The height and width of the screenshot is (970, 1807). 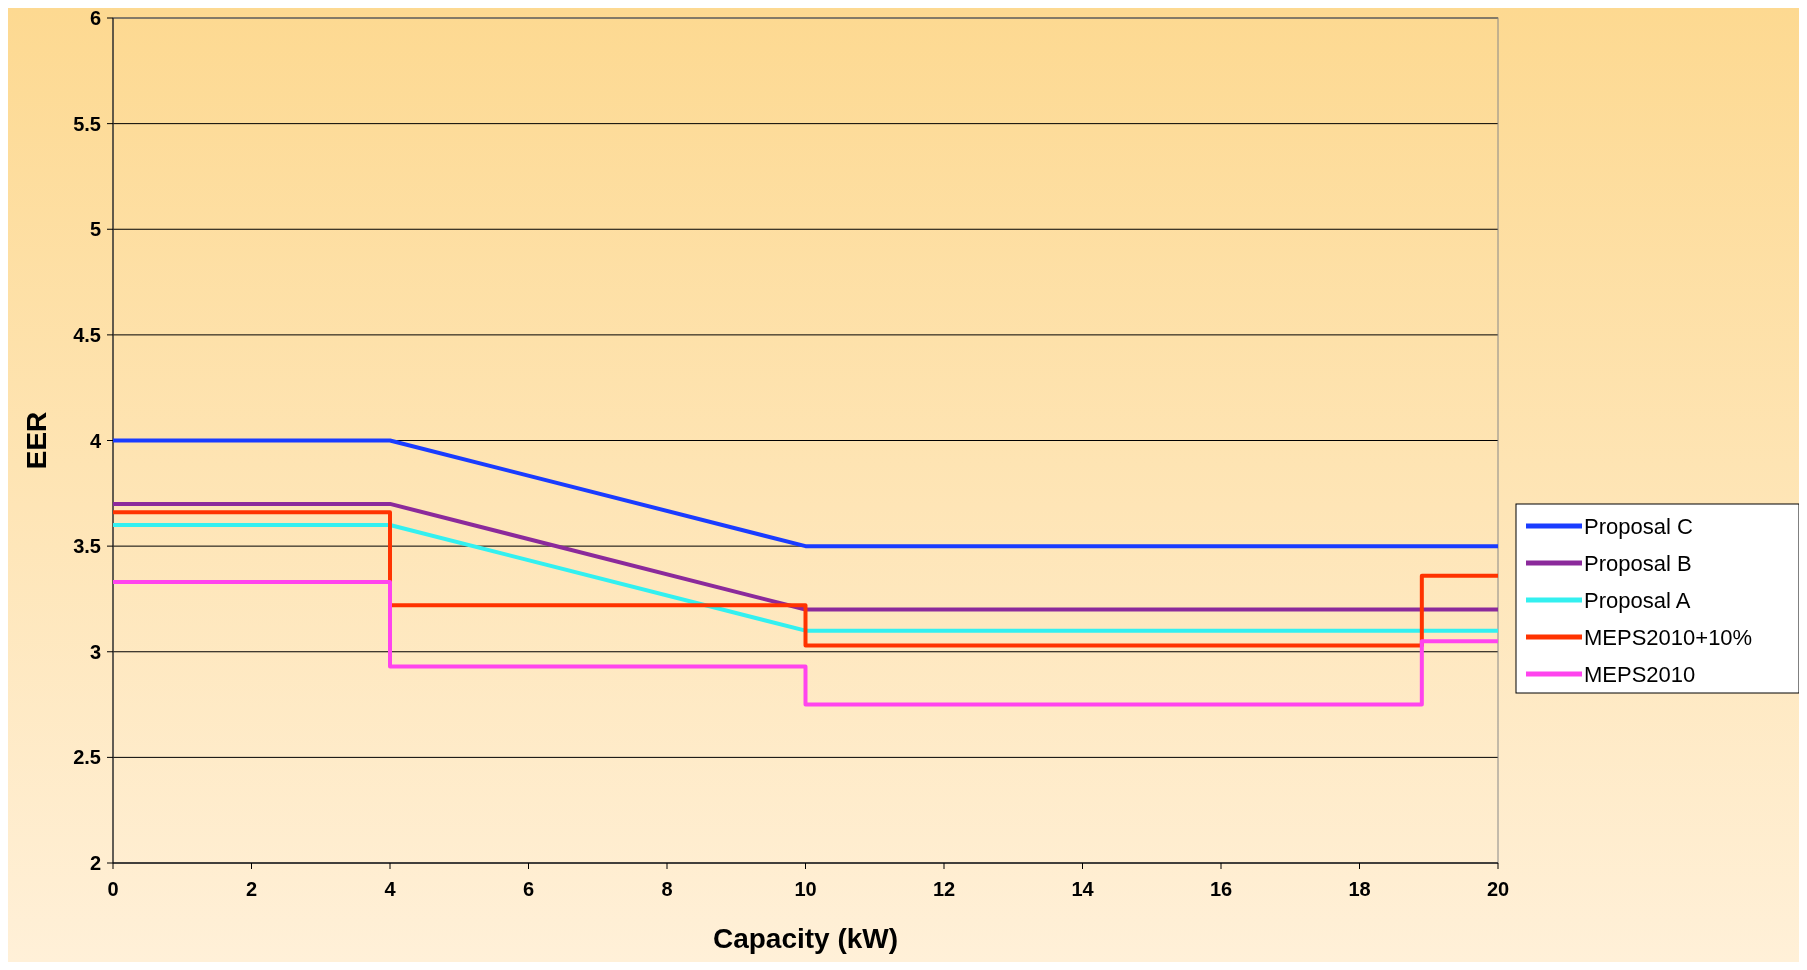 What do you see at coordinates (95, 18) in the screenshot?
I see `y-tick-label: 6` at bounding box center [95, 18].